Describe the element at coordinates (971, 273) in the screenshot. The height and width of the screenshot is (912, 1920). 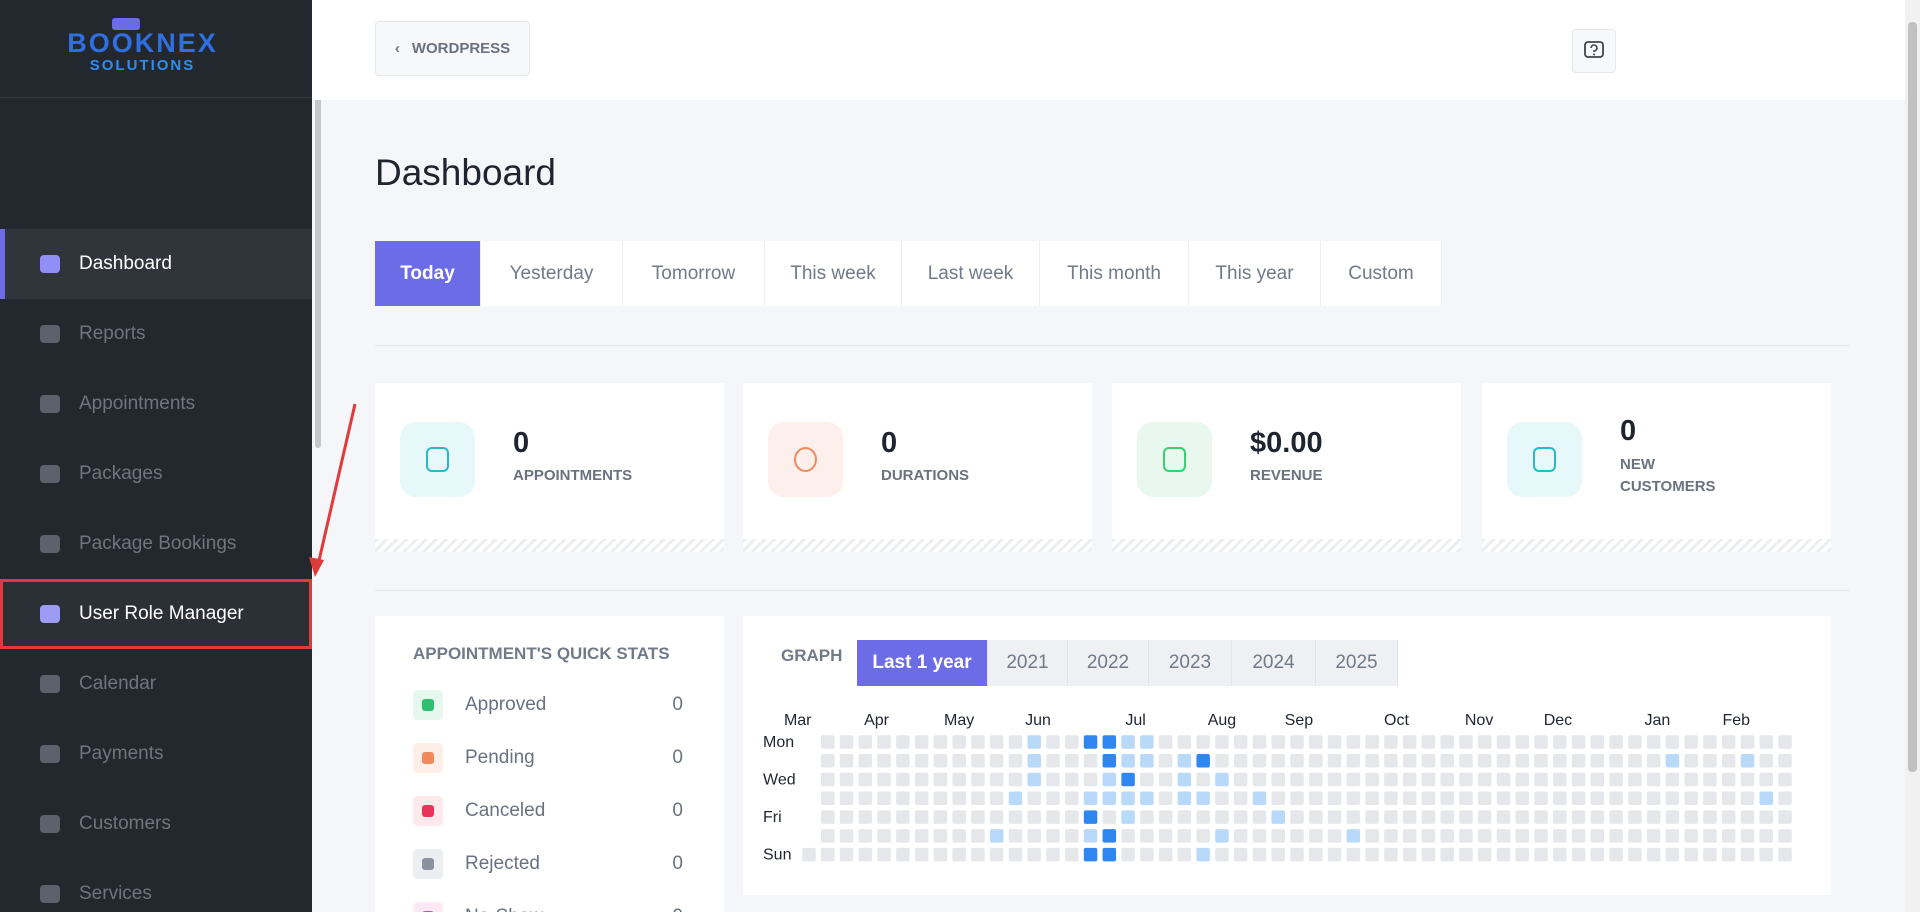
I see `date-tab: Last week` at that location.